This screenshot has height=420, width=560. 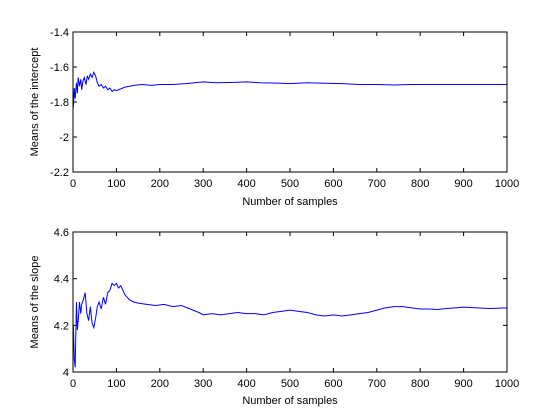 What do you see at coordinates (35, 102) in the screenshot?
I see `intercept-y-axis-label: Means of the intercept` at bounding box center [35, 102].